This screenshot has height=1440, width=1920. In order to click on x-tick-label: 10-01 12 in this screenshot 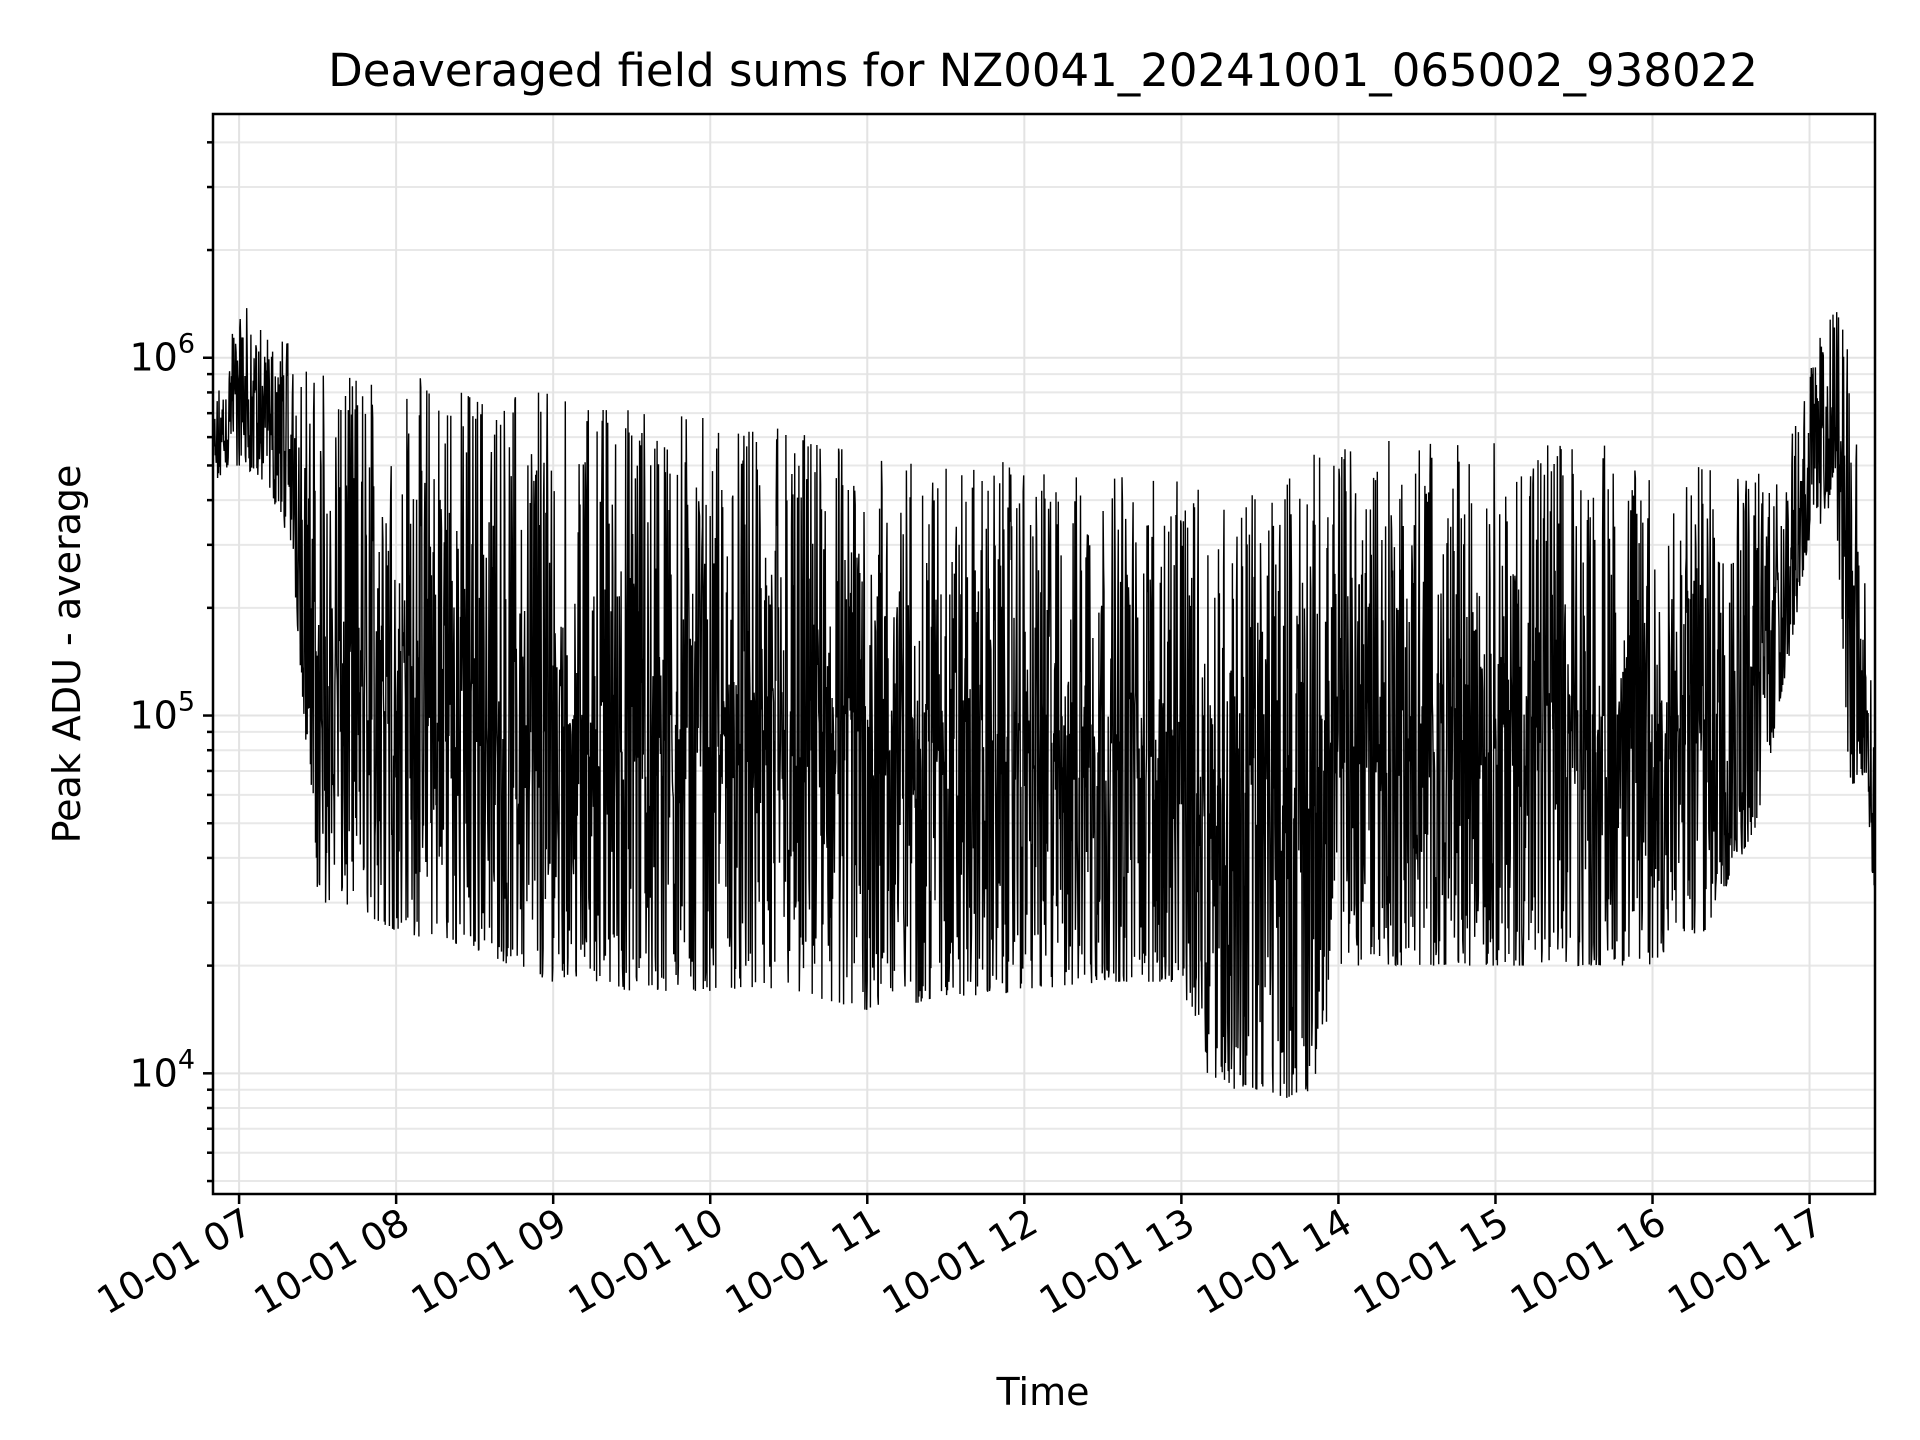, I will do `click(960, 1262)`.